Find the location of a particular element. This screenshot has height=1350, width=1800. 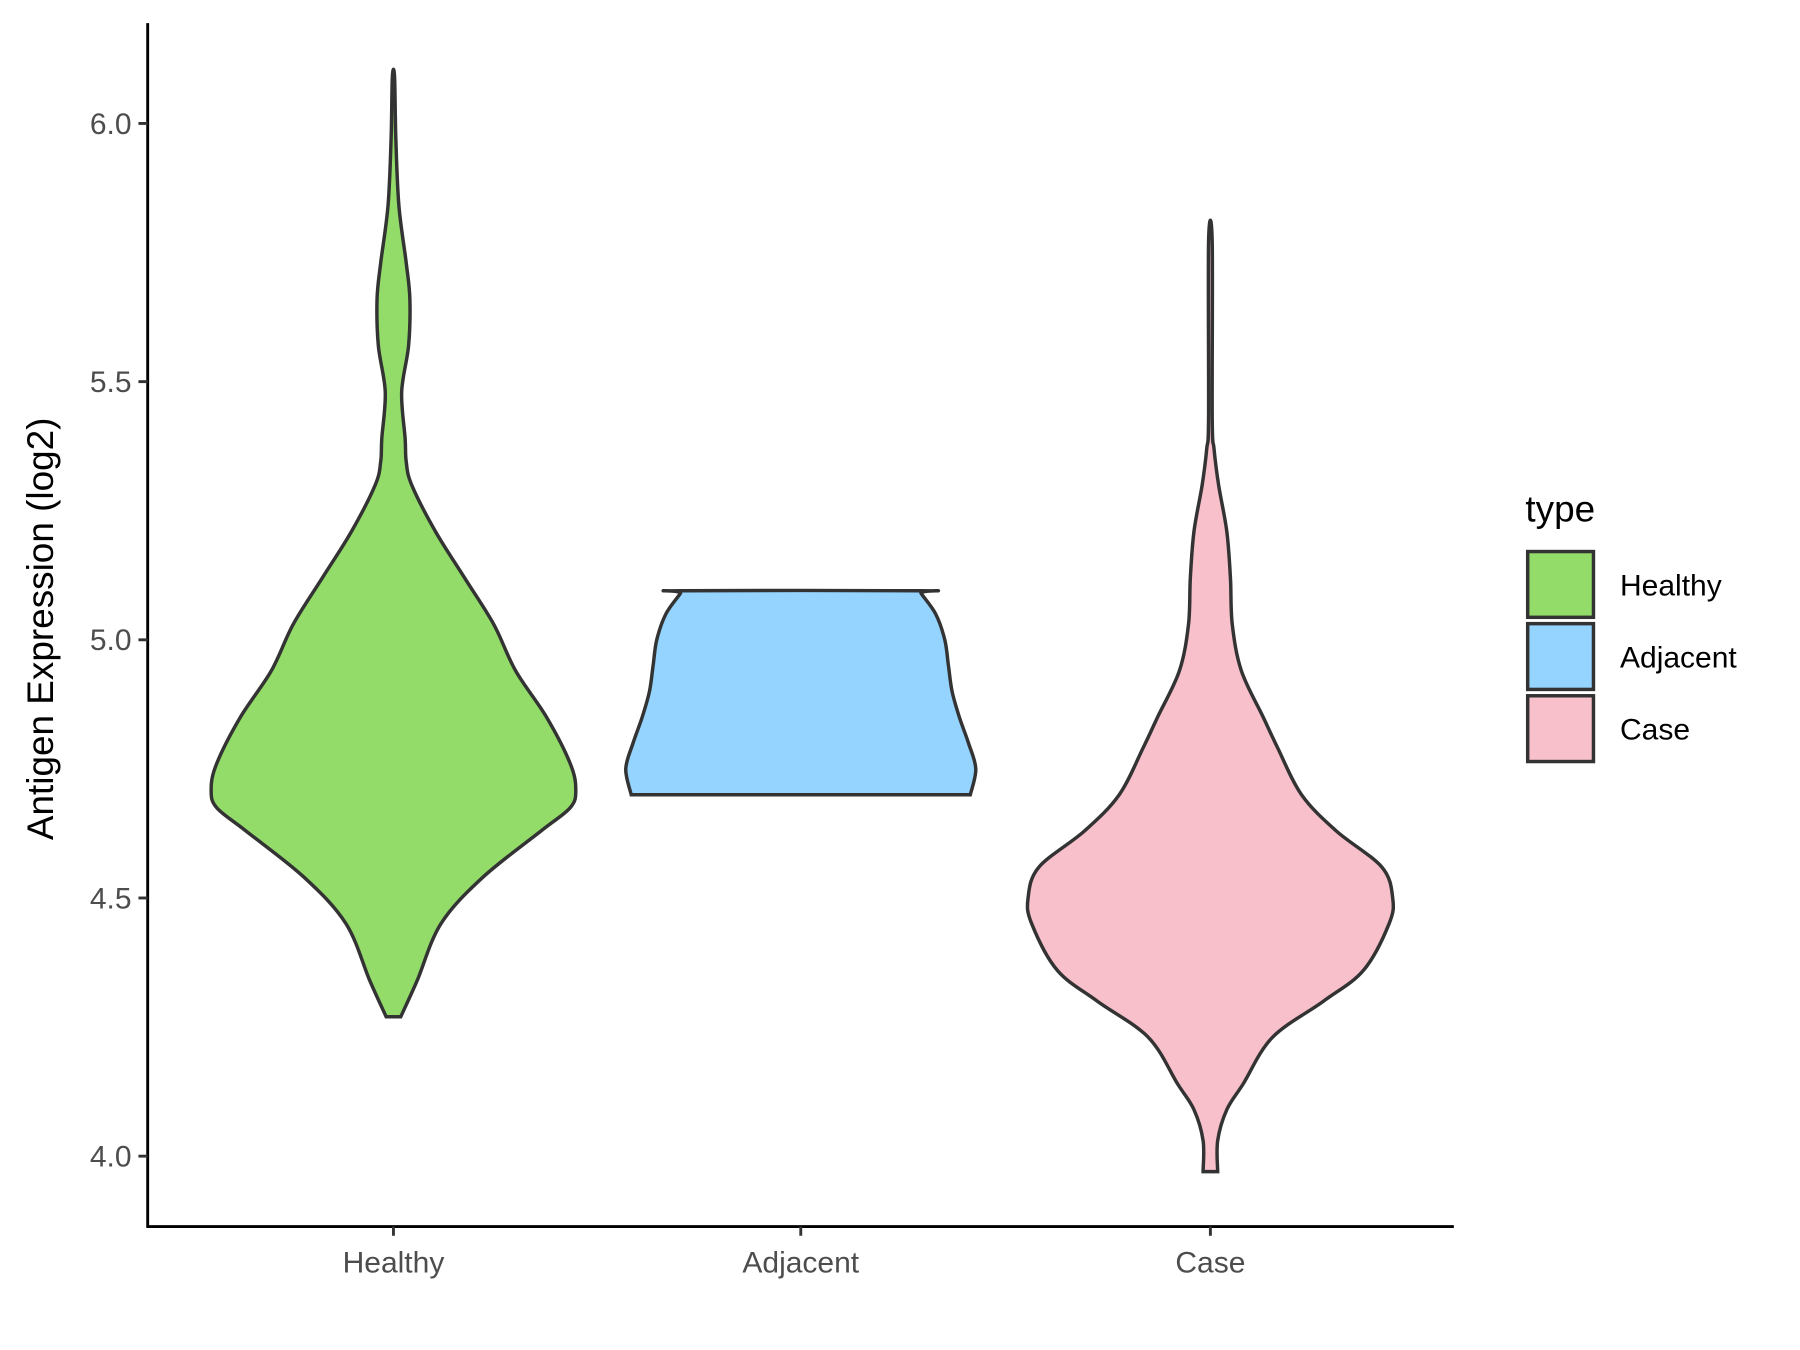

legend: type Healthy Adjacent Case is located at coordinates (1631, 626).